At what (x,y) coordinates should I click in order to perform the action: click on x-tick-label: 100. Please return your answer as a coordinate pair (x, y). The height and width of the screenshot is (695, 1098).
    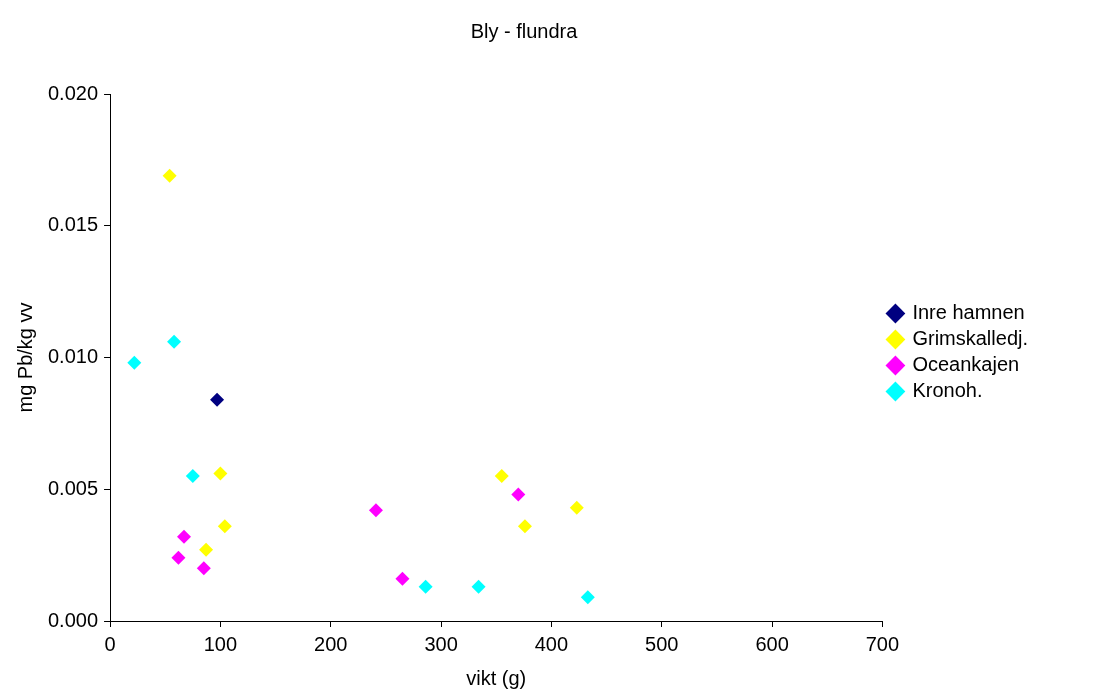
    Looking at the image, I should click on (220, 643).